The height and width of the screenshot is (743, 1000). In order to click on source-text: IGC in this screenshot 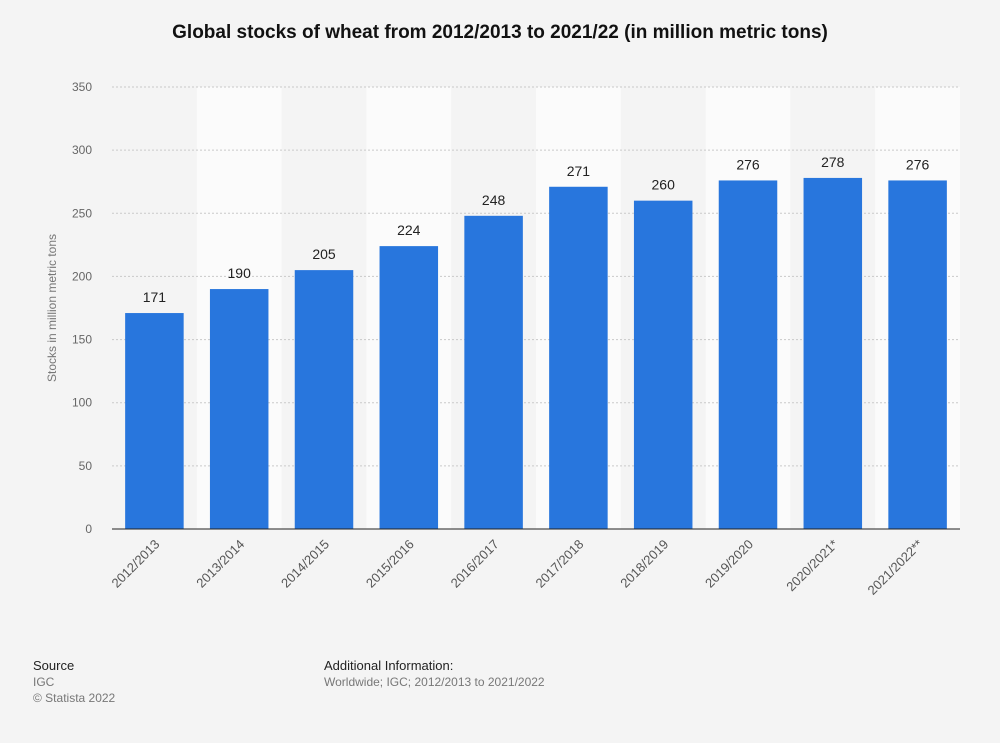, I will do `click(44, 682)`.